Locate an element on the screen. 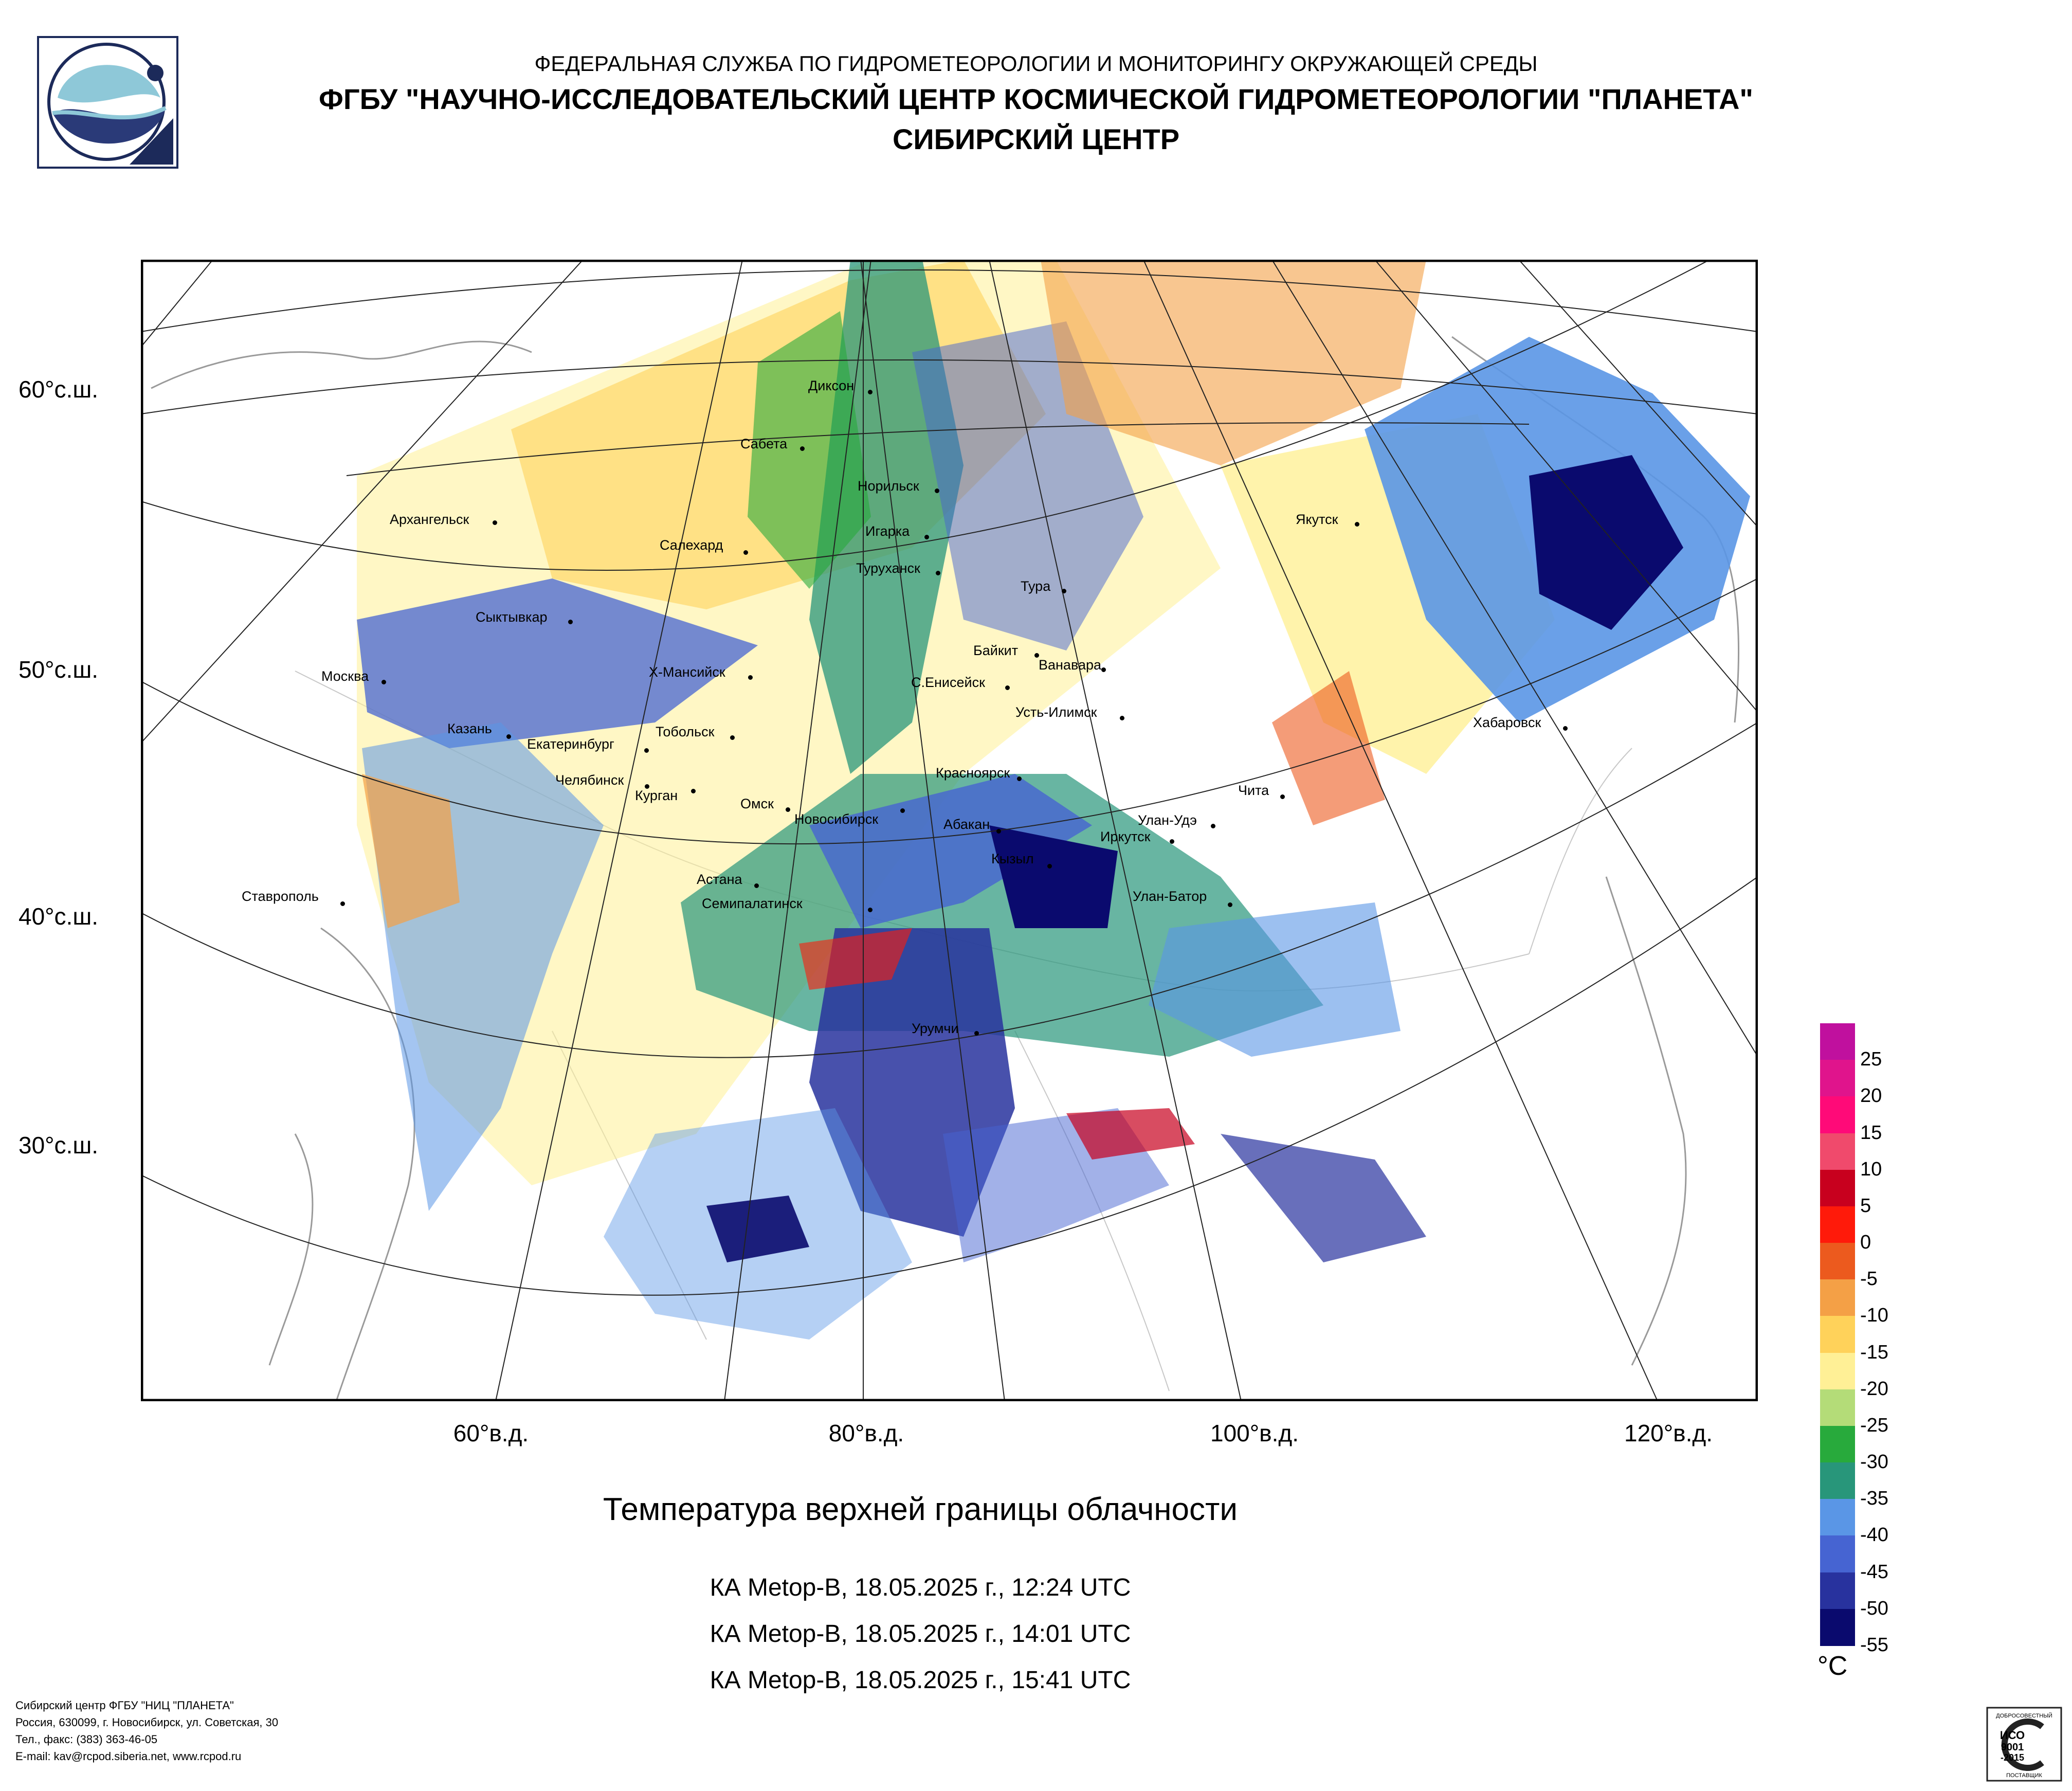  city-label: Туруханск is located at coordinates (888, 568).